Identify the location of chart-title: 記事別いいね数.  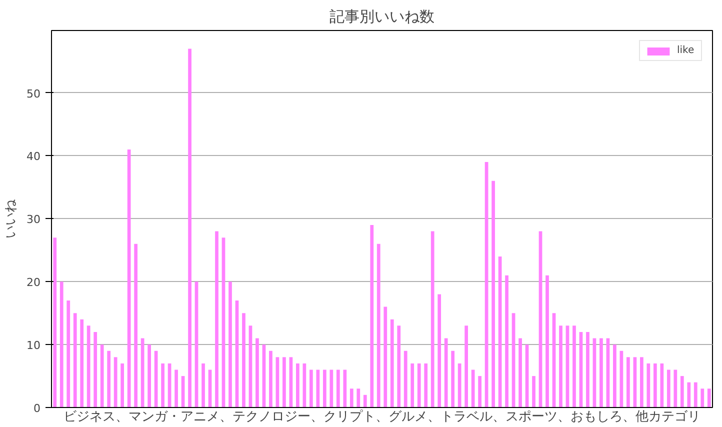
(382, 17).